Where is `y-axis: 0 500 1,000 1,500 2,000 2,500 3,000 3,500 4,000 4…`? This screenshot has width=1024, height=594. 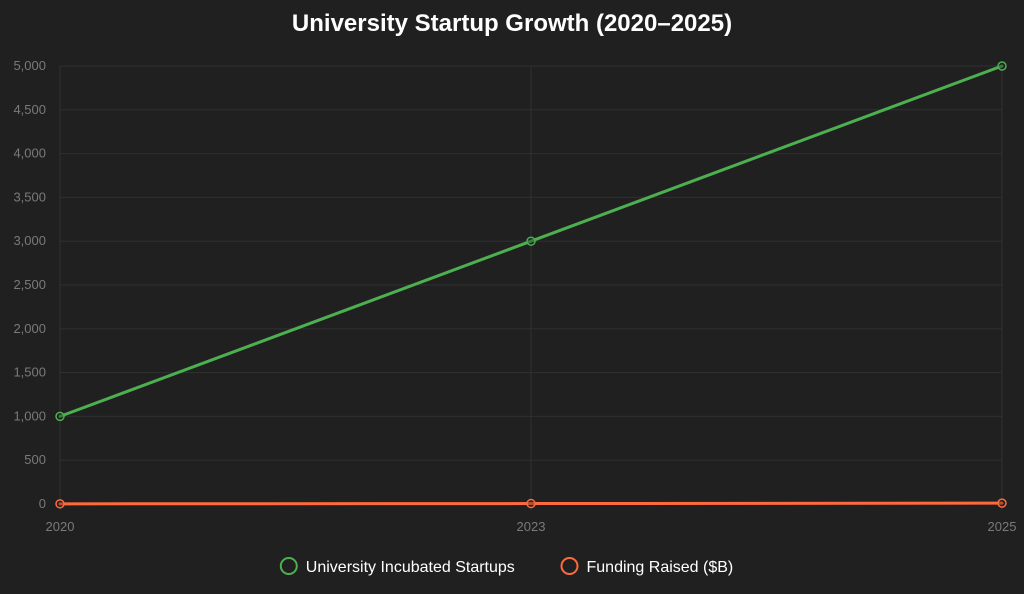 y-axis: 0 500 1,000 1,500 2,000 2,500 3,000 3,500 4,000 4… is located at coordinates (29, 284).